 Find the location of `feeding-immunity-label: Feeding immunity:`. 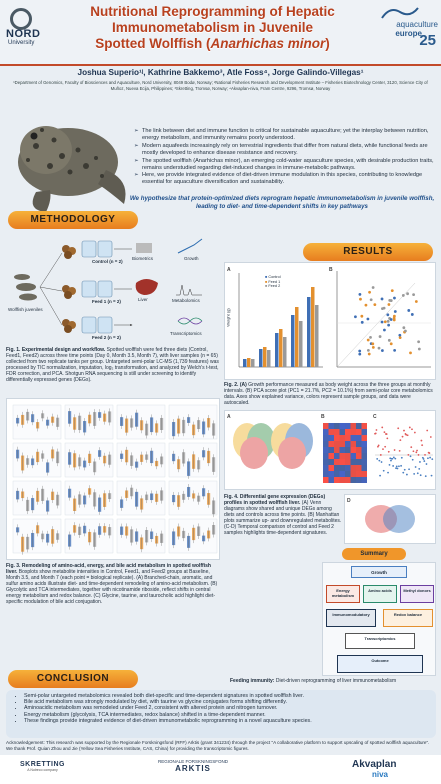

feeding-immunity-label: Feeding immunity: is located at coordinates (252, 681).